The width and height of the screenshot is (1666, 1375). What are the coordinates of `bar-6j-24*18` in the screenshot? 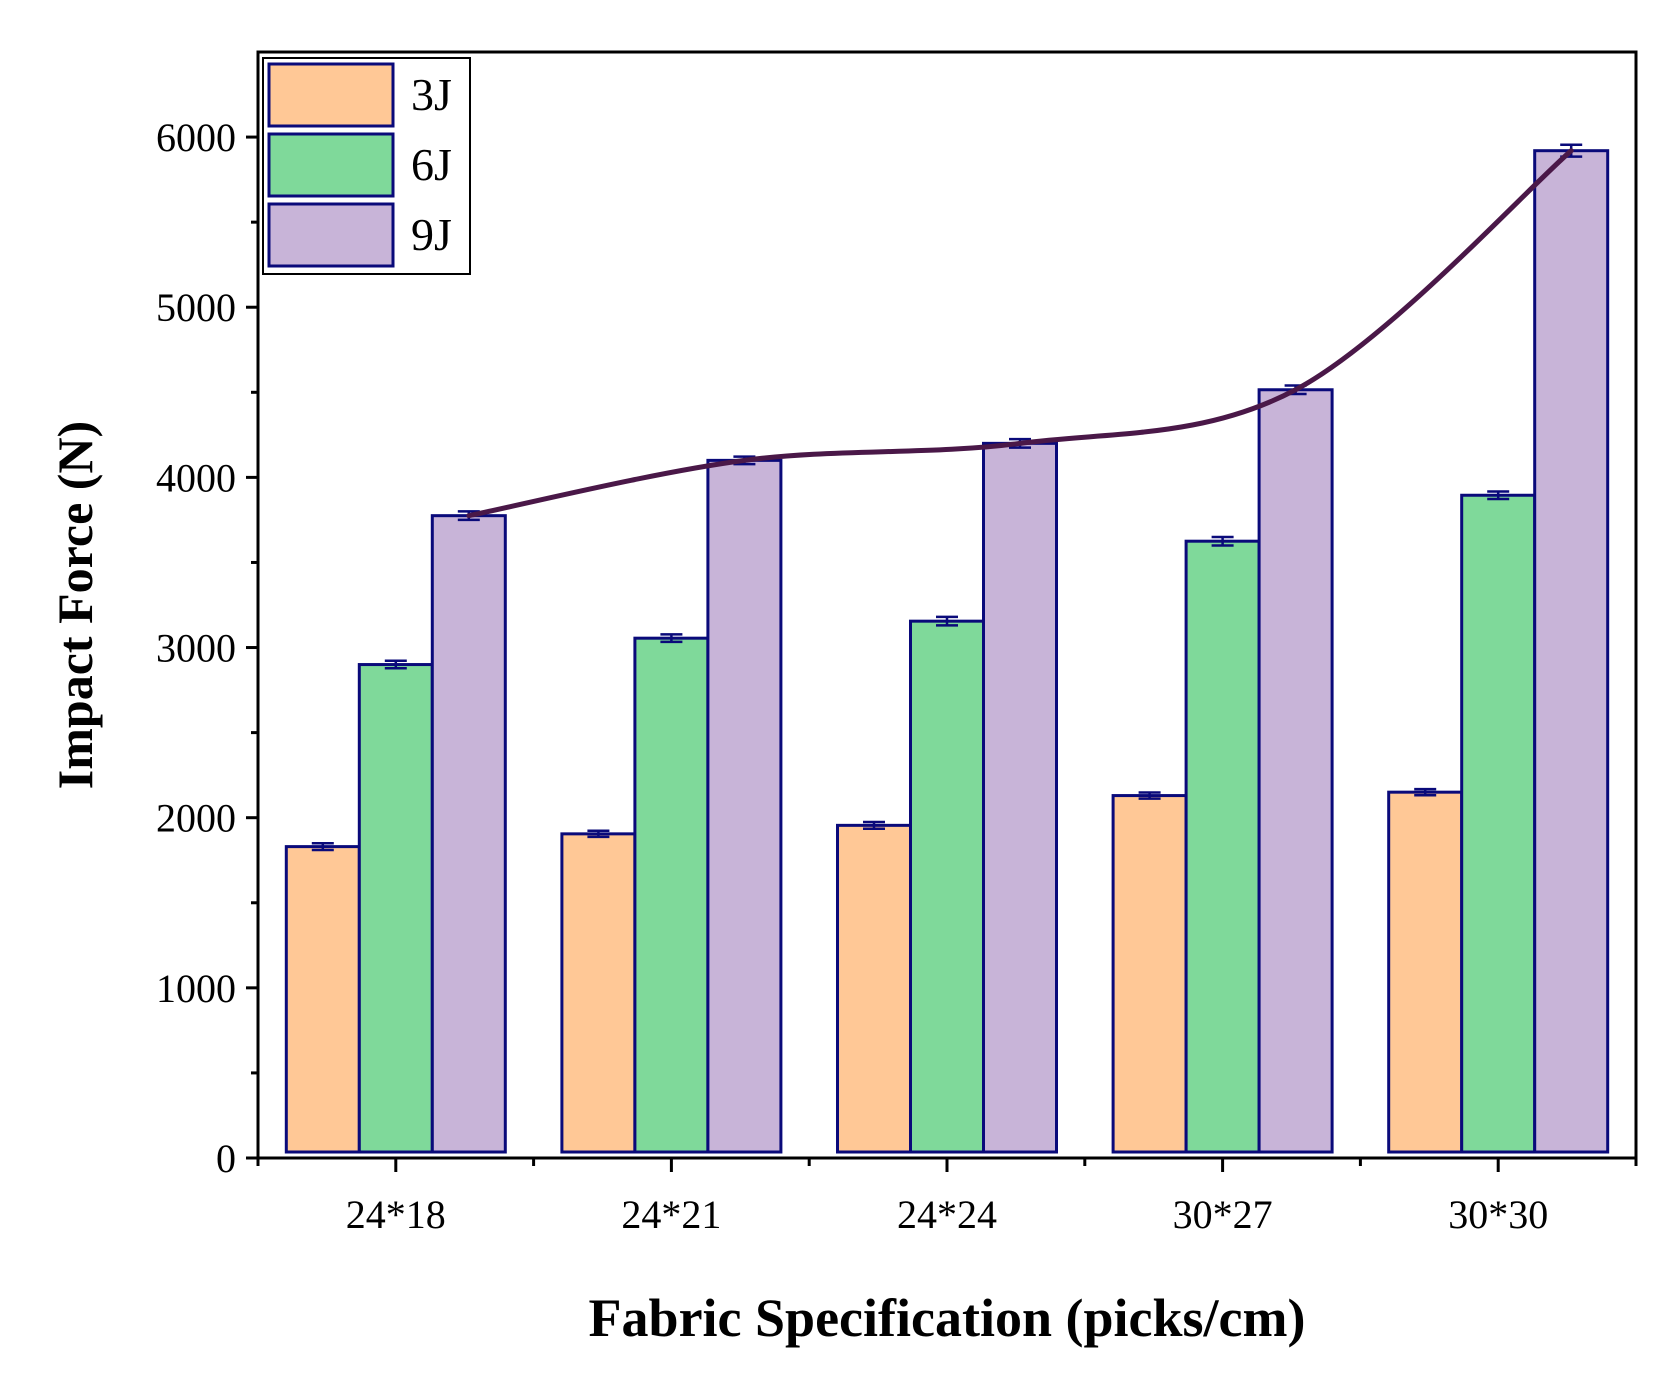 It's located at (395, 908).